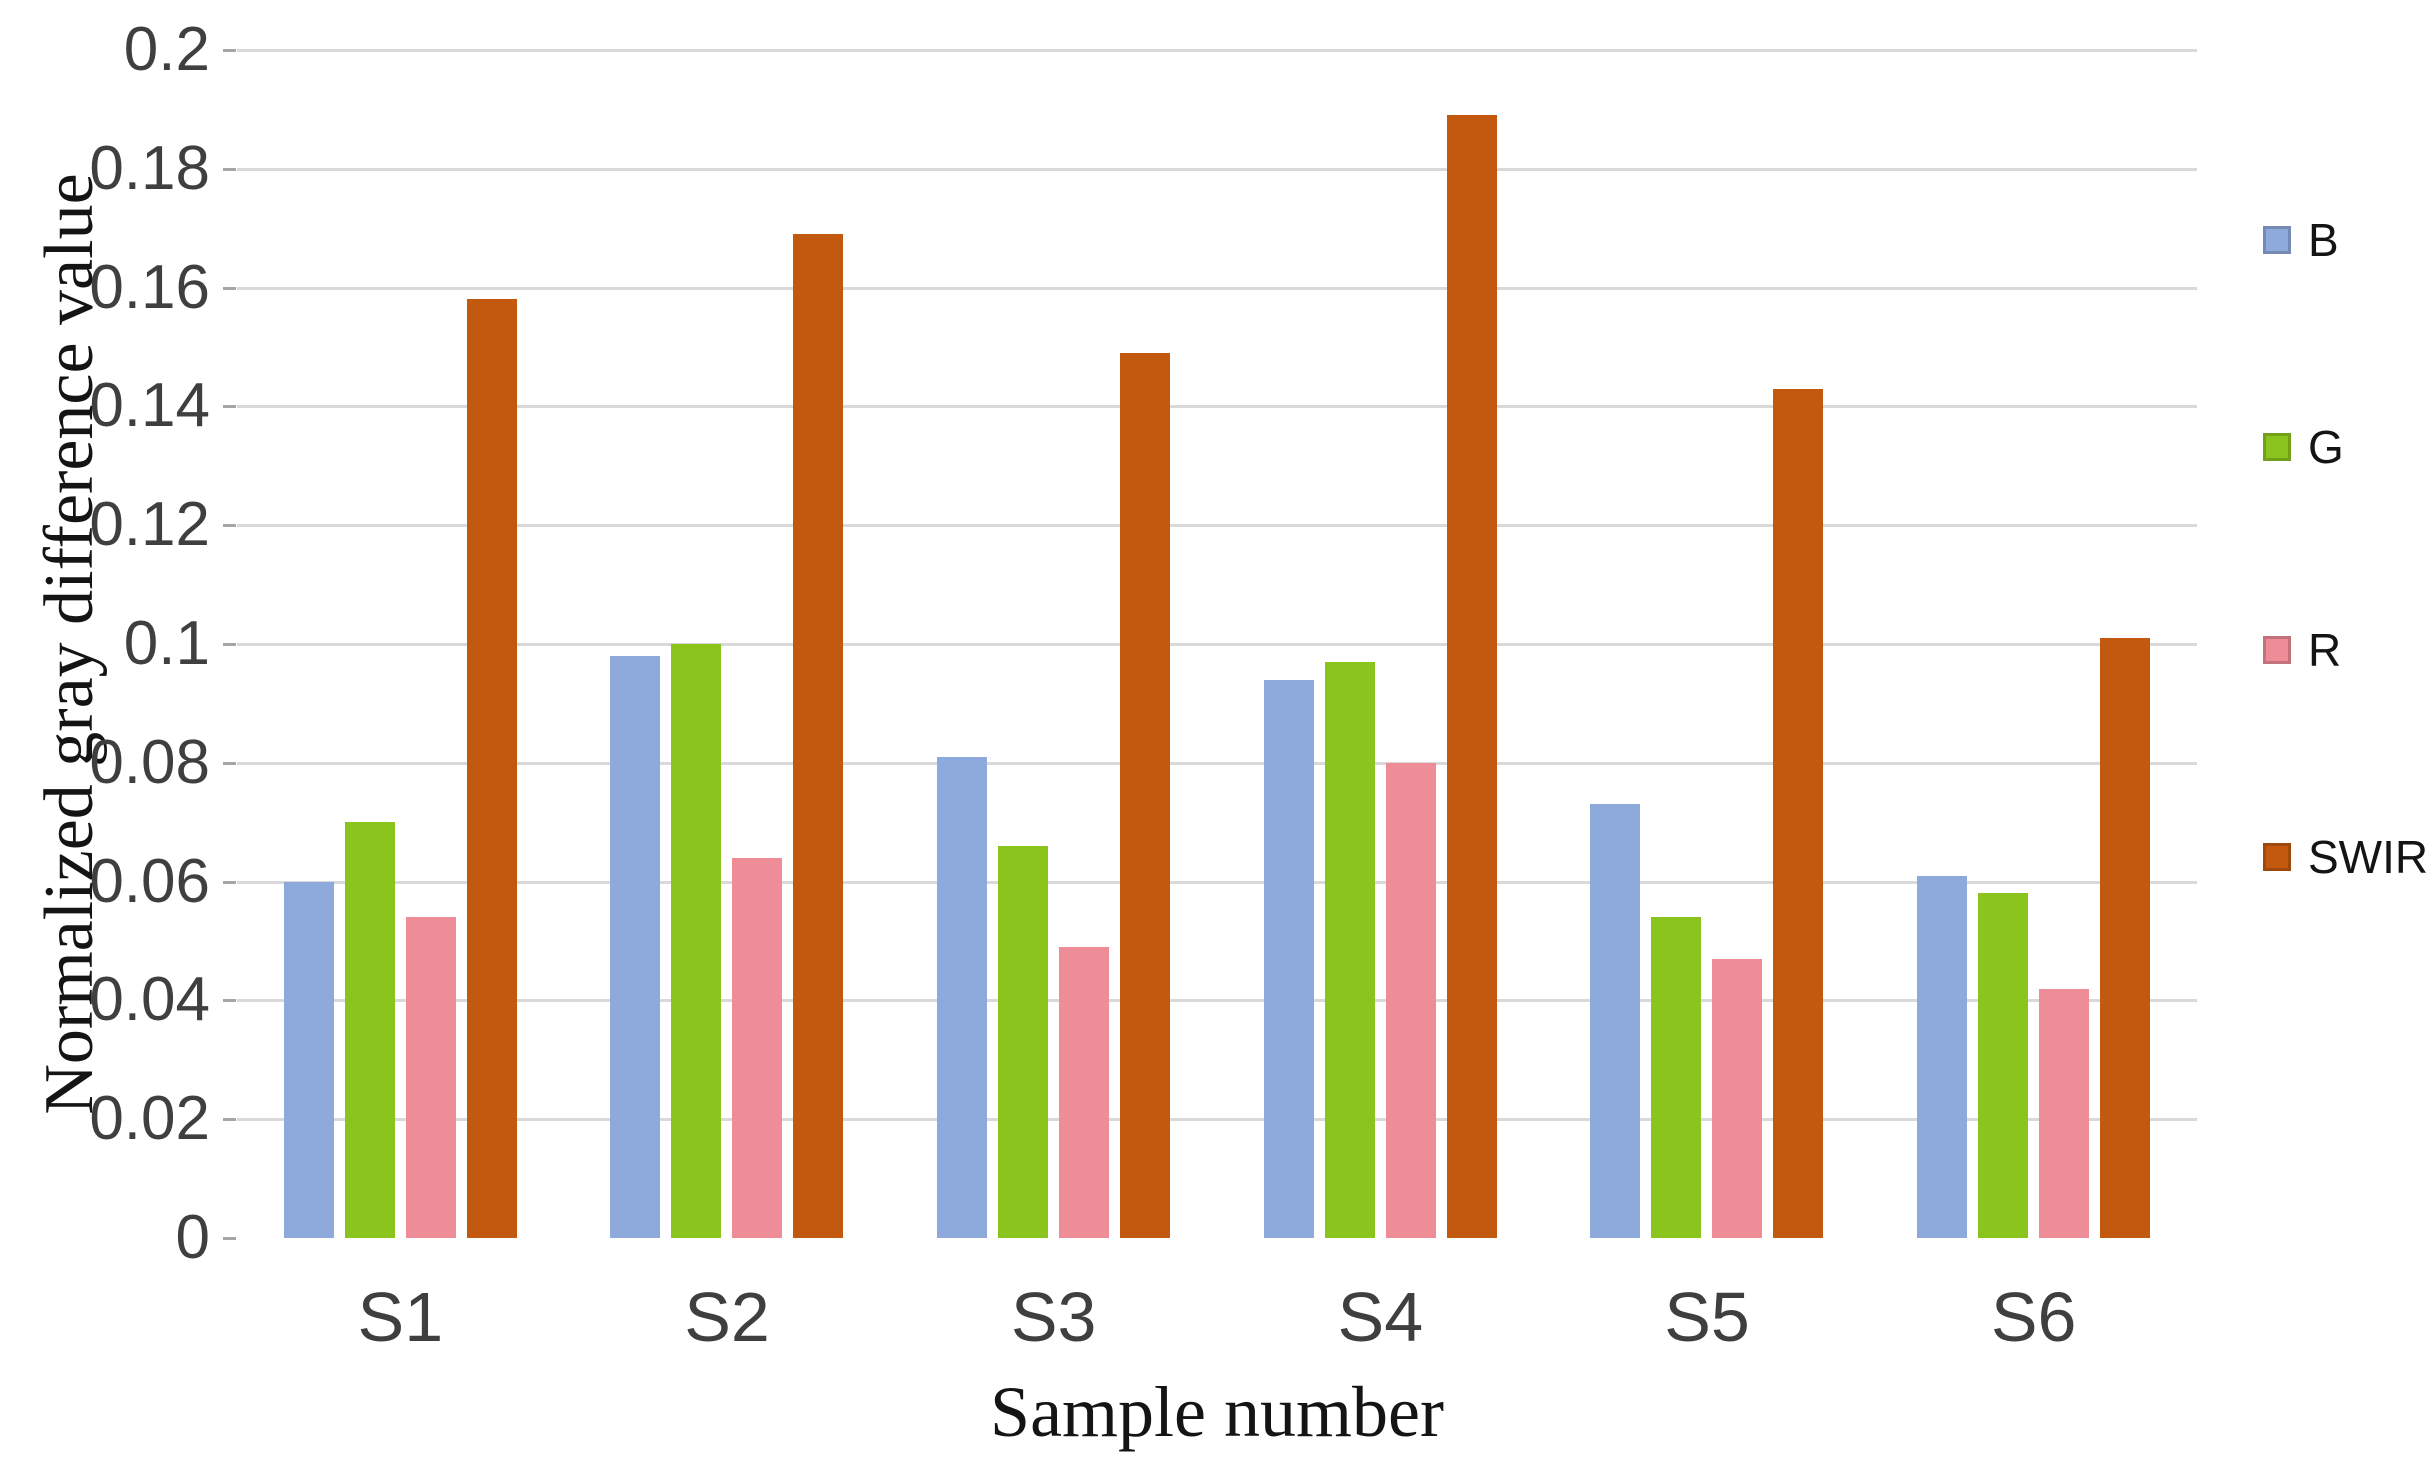 The image size is (2432, 1469). Describe the element at coordinates (962, 997) in the screenshot. I see `bar-S3-B` at that location.